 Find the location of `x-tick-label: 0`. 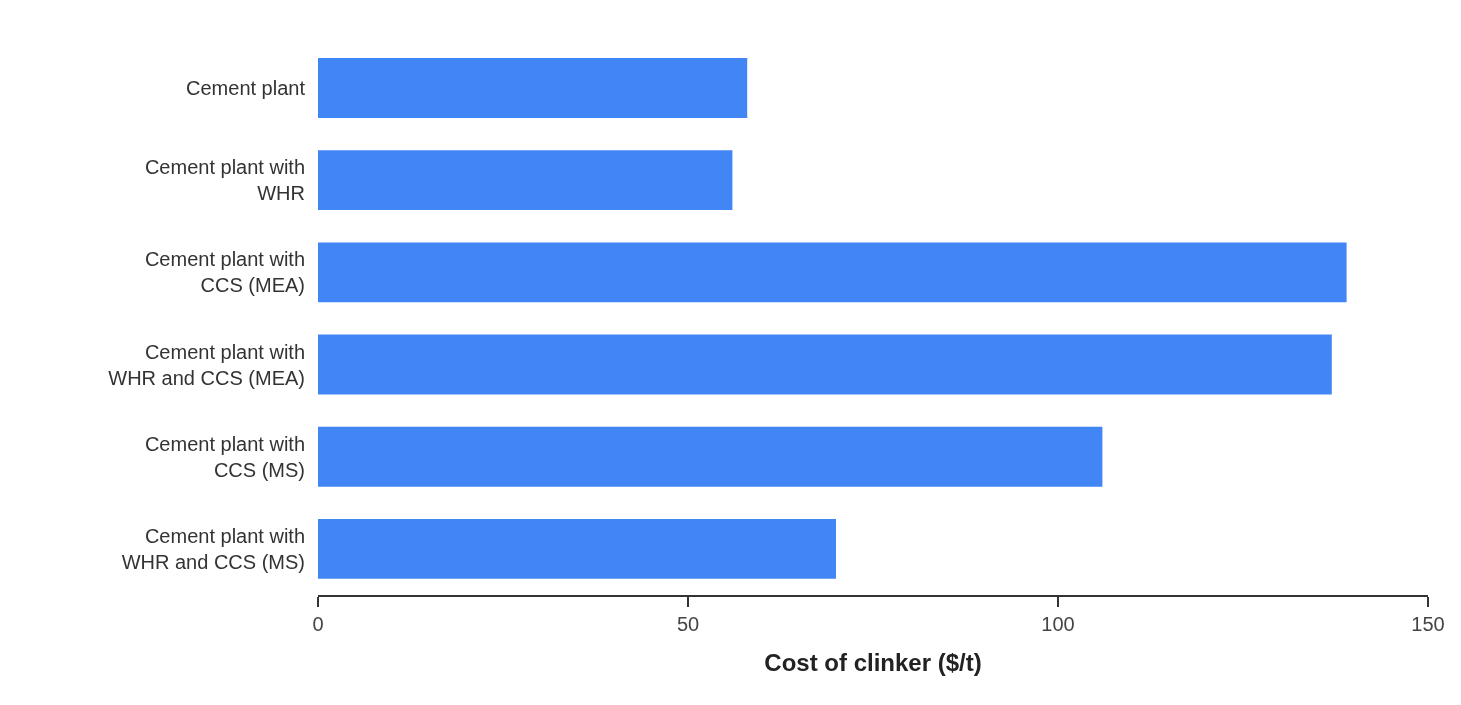

x-tick-label: 0 is located at coordinates (318, 623).